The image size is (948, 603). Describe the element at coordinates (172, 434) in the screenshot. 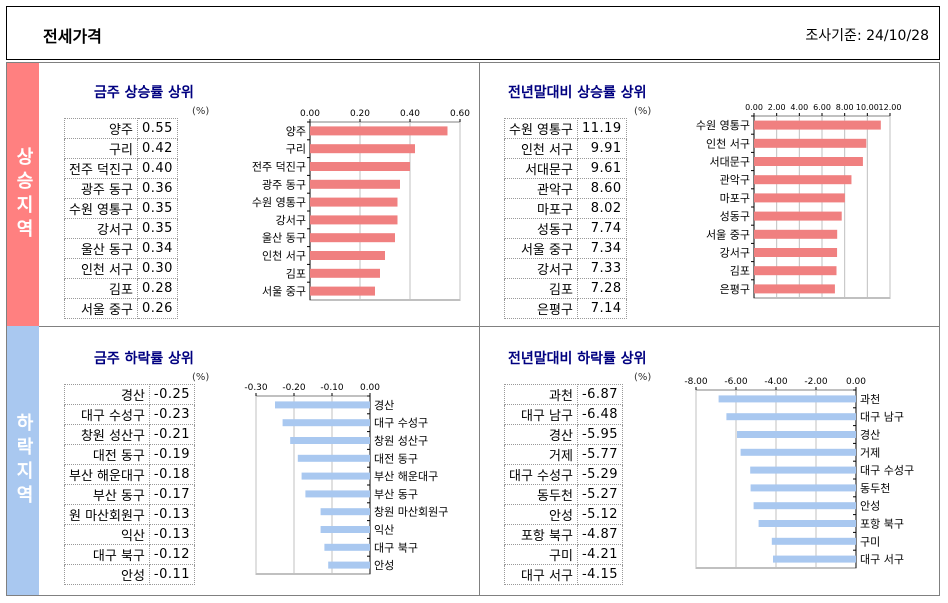

I see `region-value: -0.21` at that location.